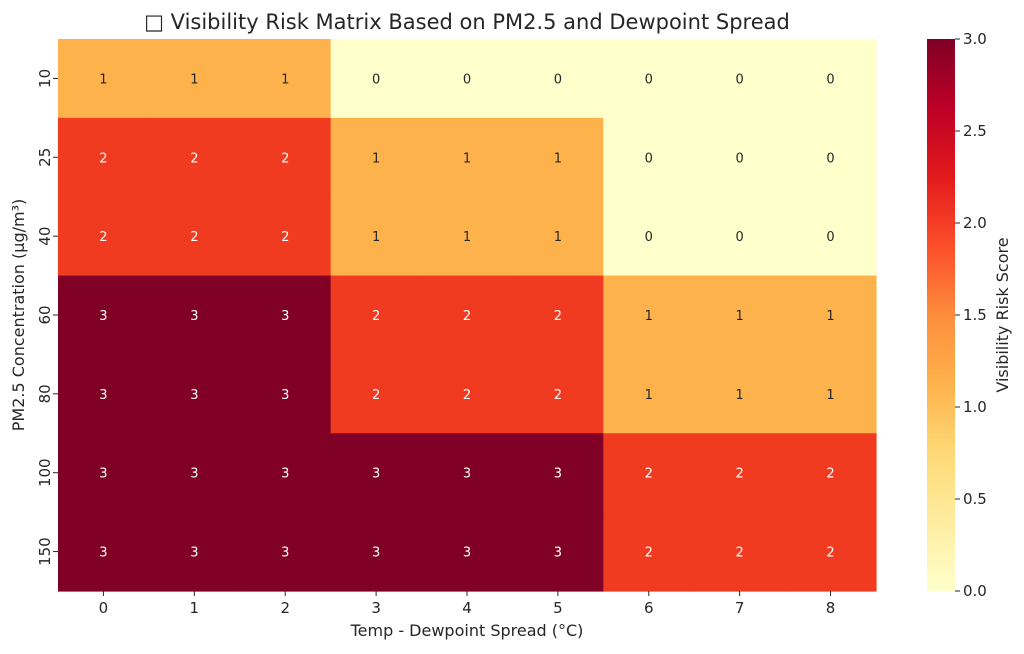 Image resolution: width=1024 pixels, height=654 pixels. I want to click on x-tick-label: 3, so click(376, 608).